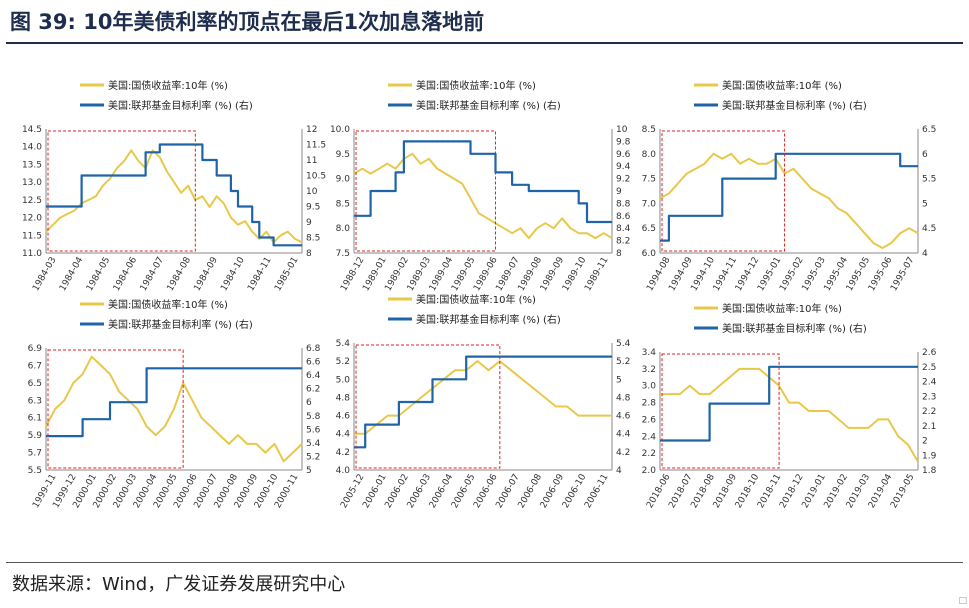  Describe the element at coordinates (929, 368) in the screenshot. I see `right-tick-label: 2.5` at that location.